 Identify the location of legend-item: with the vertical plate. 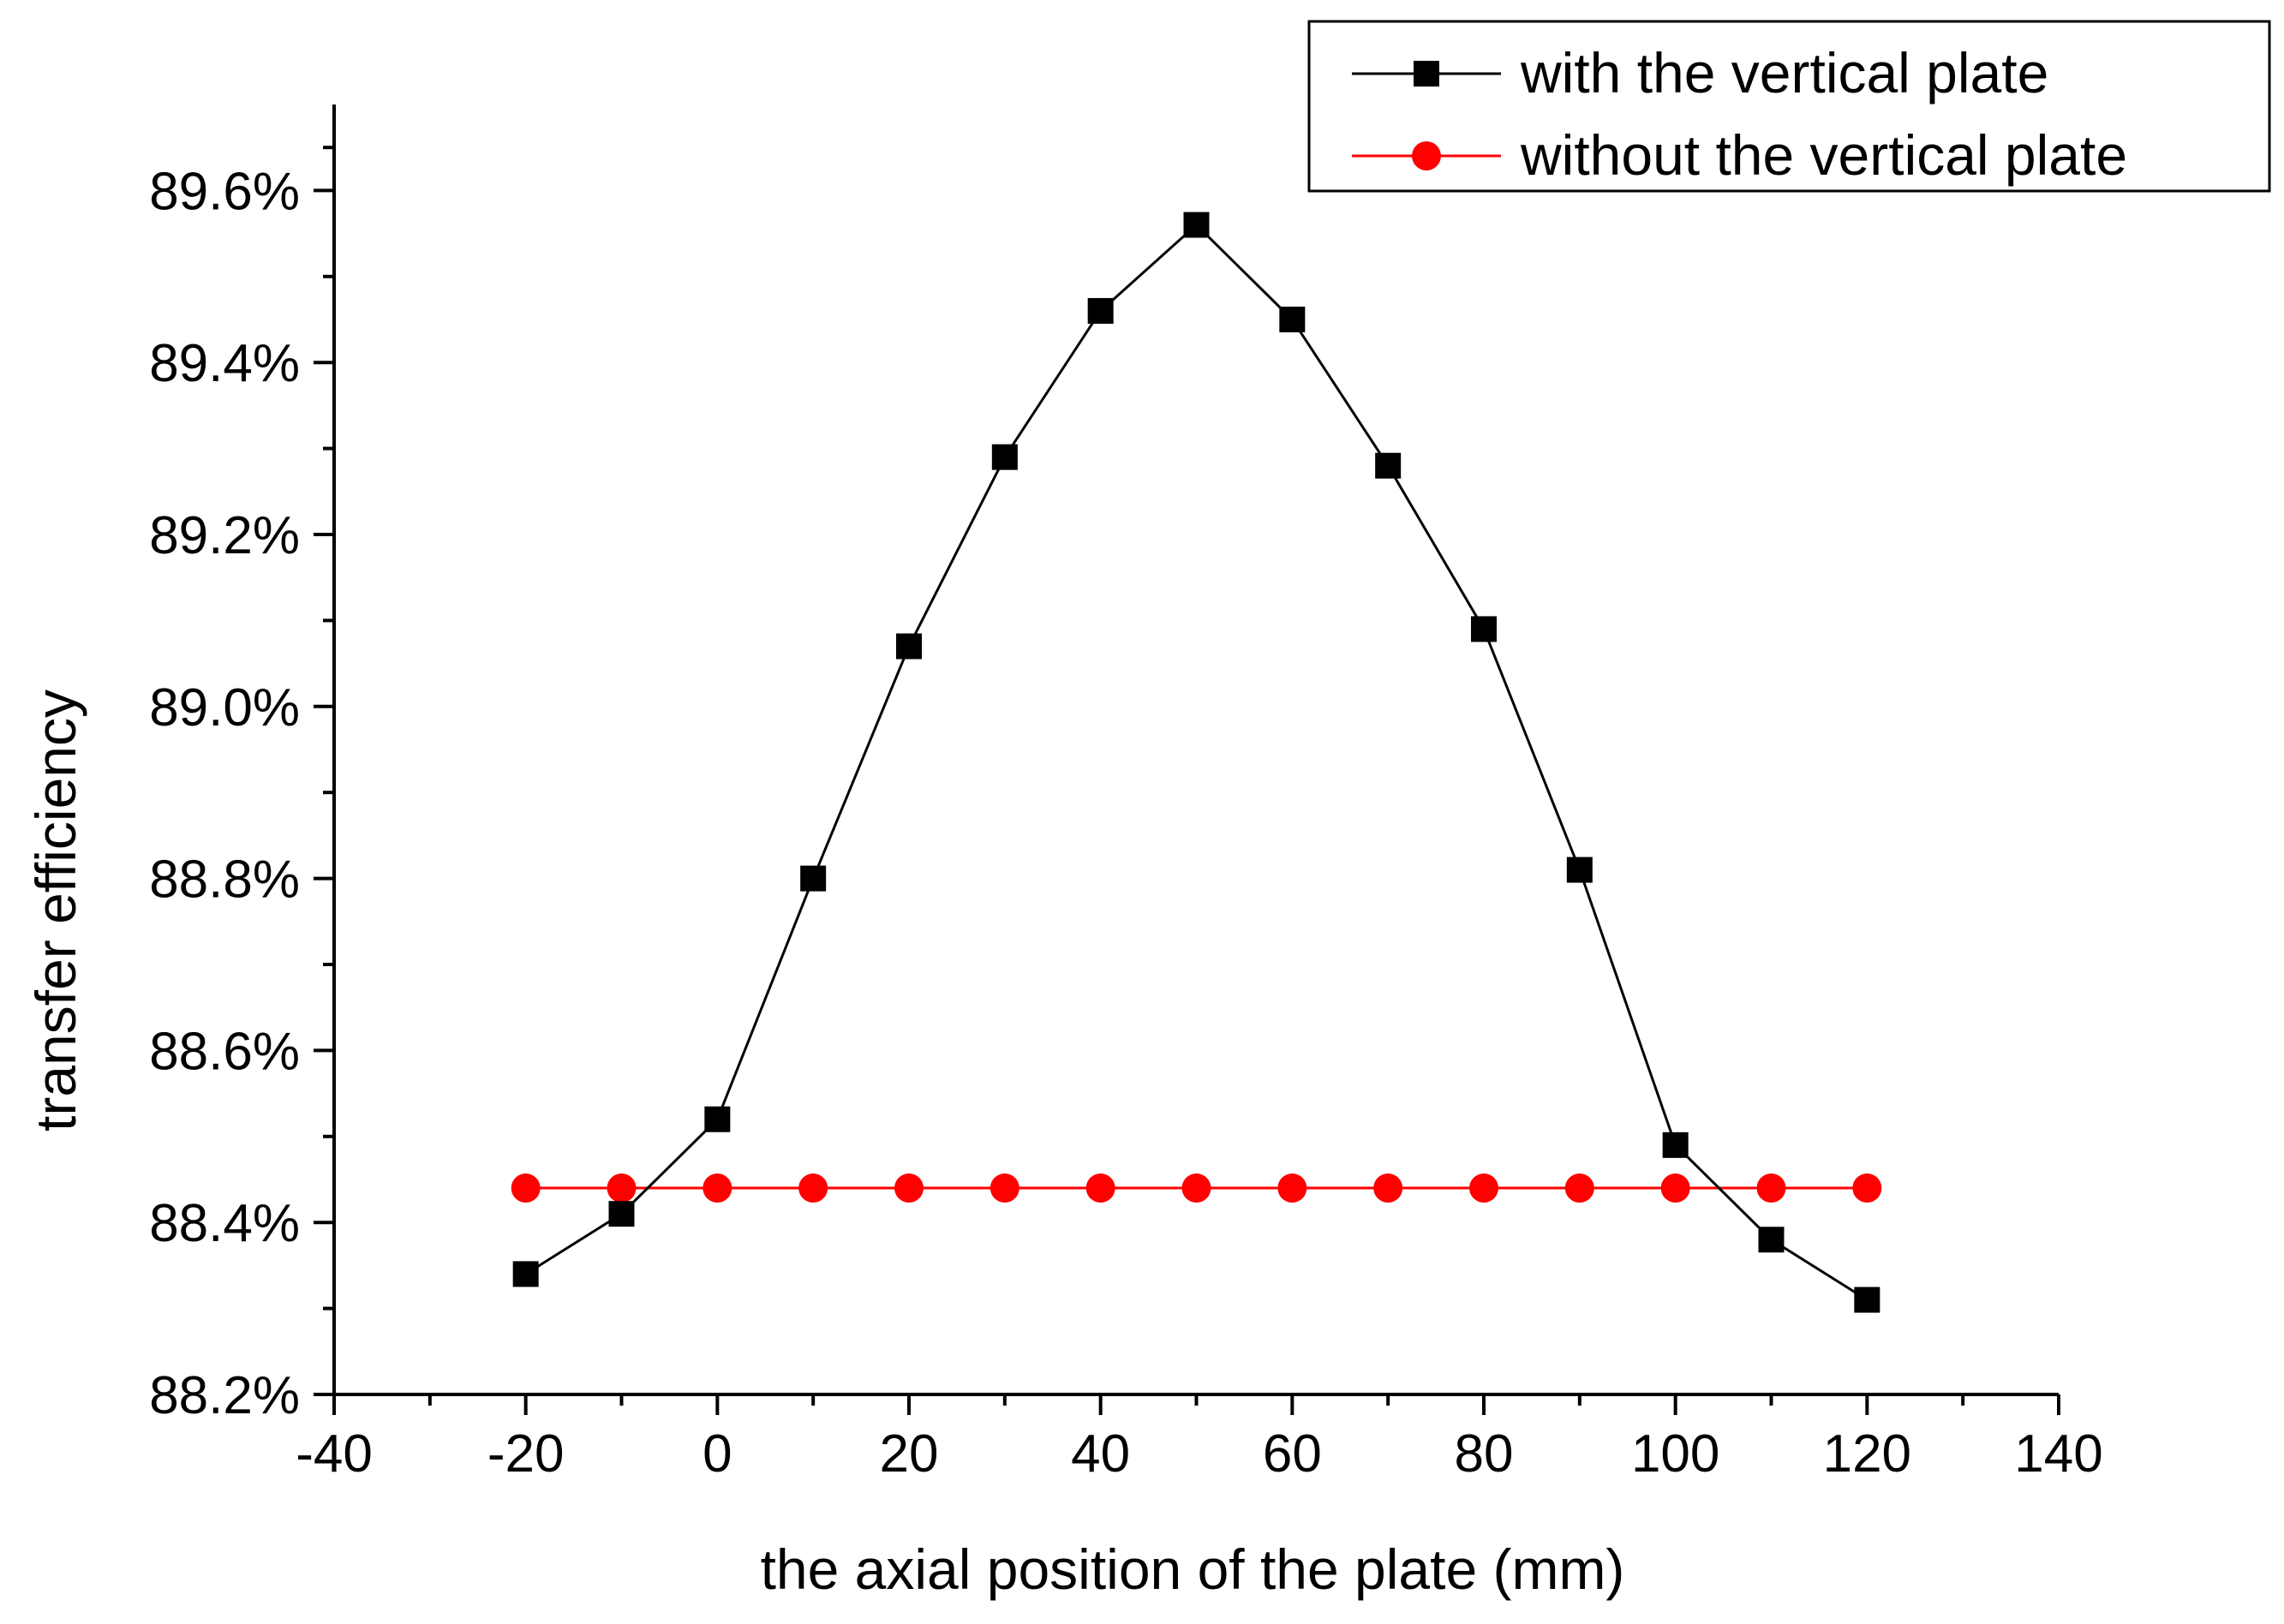
(1700, 72).